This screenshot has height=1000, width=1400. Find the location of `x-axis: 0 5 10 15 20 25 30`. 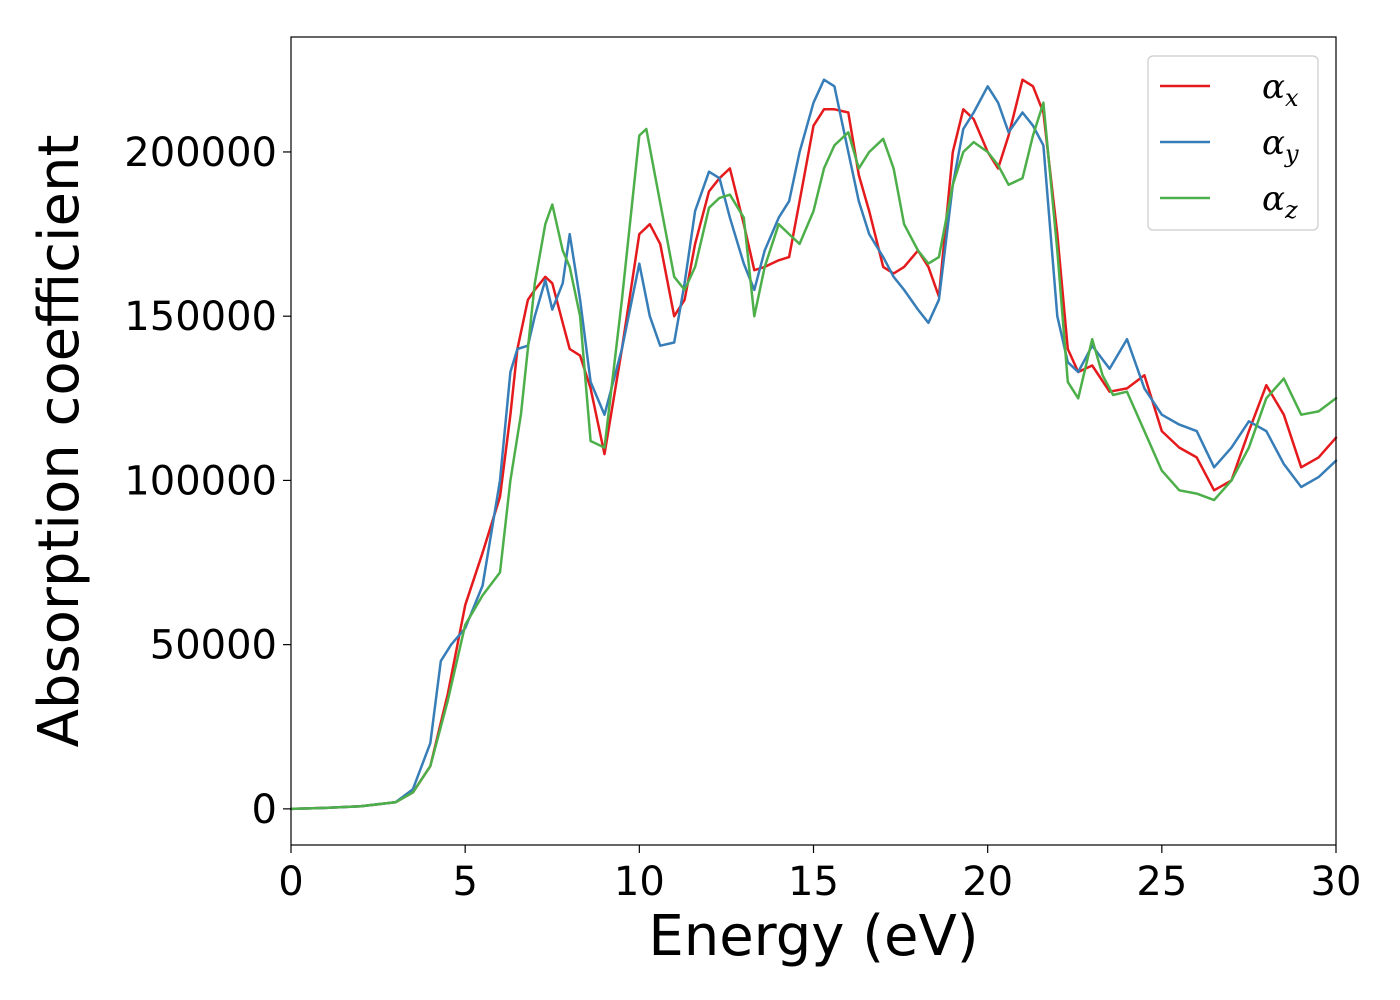

x-axis: 0 5 10 15 20 25 30 is located at coordinates (819, 875).